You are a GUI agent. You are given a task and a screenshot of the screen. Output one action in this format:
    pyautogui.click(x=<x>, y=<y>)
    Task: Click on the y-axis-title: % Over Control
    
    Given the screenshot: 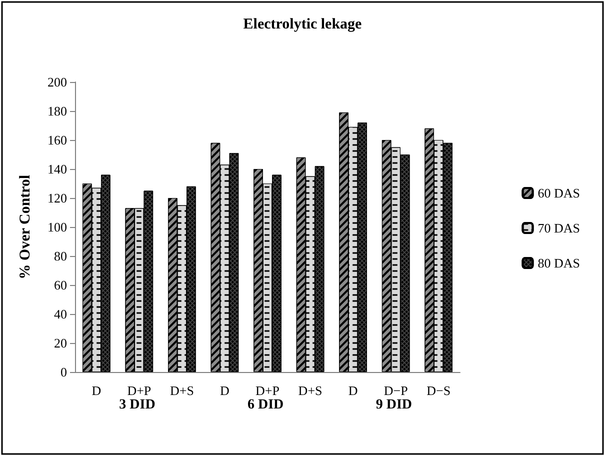 What is the action you would take?
    pyautogui.click(x=26, y=227)
    